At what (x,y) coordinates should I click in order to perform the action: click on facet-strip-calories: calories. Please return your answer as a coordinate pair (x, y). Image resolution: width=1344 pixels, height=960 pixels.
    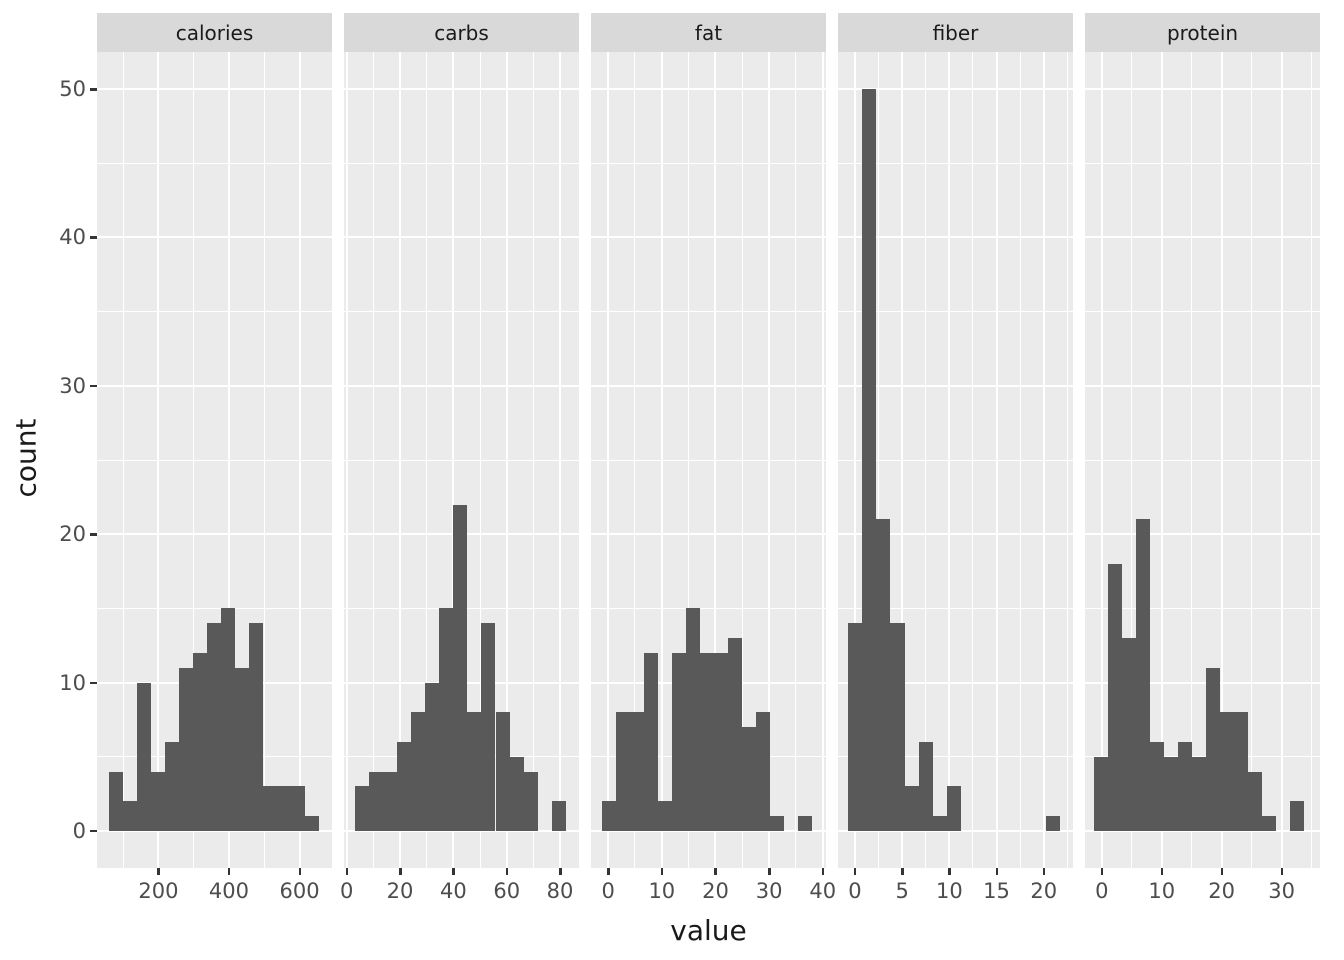
    Looking at the image, I should click on (214, 32).